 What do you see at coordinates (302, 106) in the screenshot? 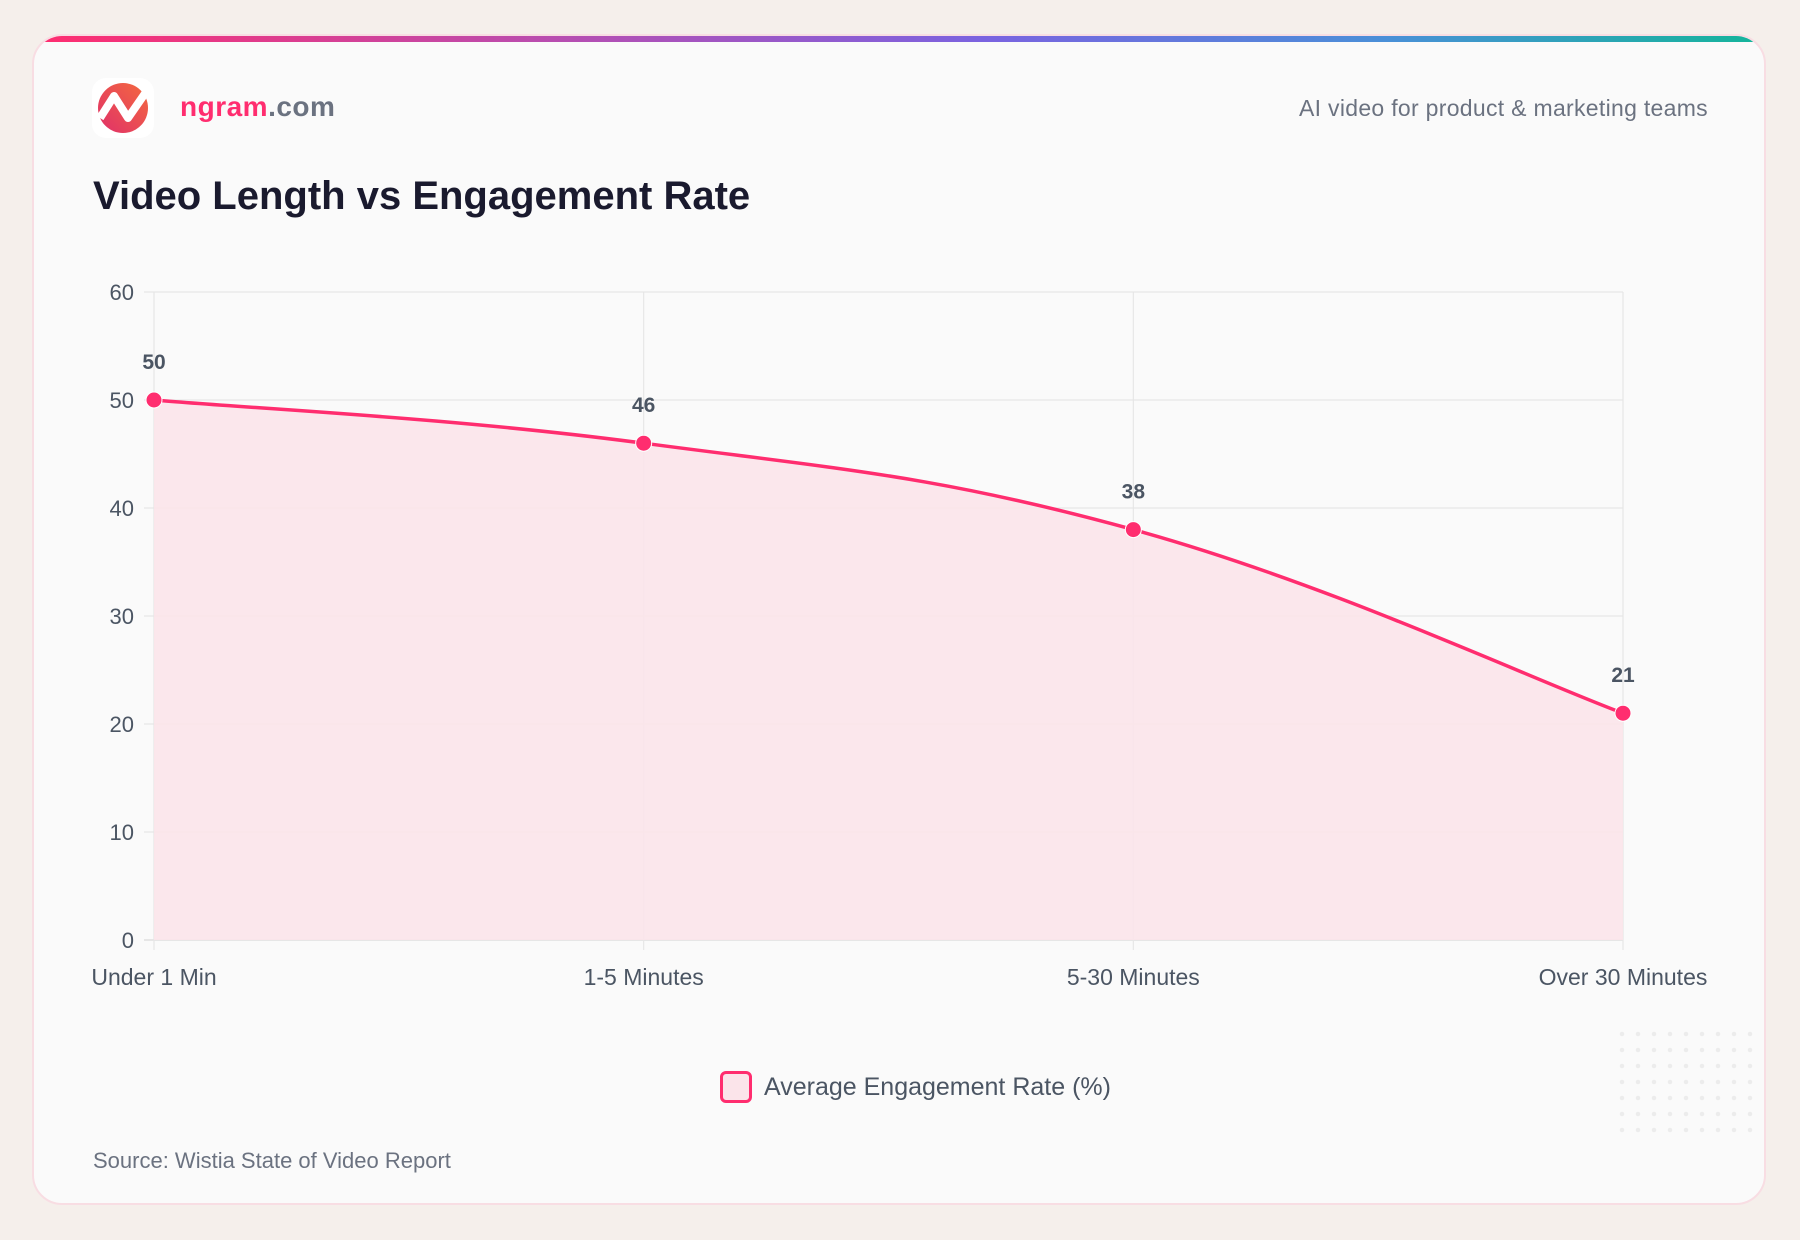
I see `brand-suffix: .com` at bounding box center [302, 106].